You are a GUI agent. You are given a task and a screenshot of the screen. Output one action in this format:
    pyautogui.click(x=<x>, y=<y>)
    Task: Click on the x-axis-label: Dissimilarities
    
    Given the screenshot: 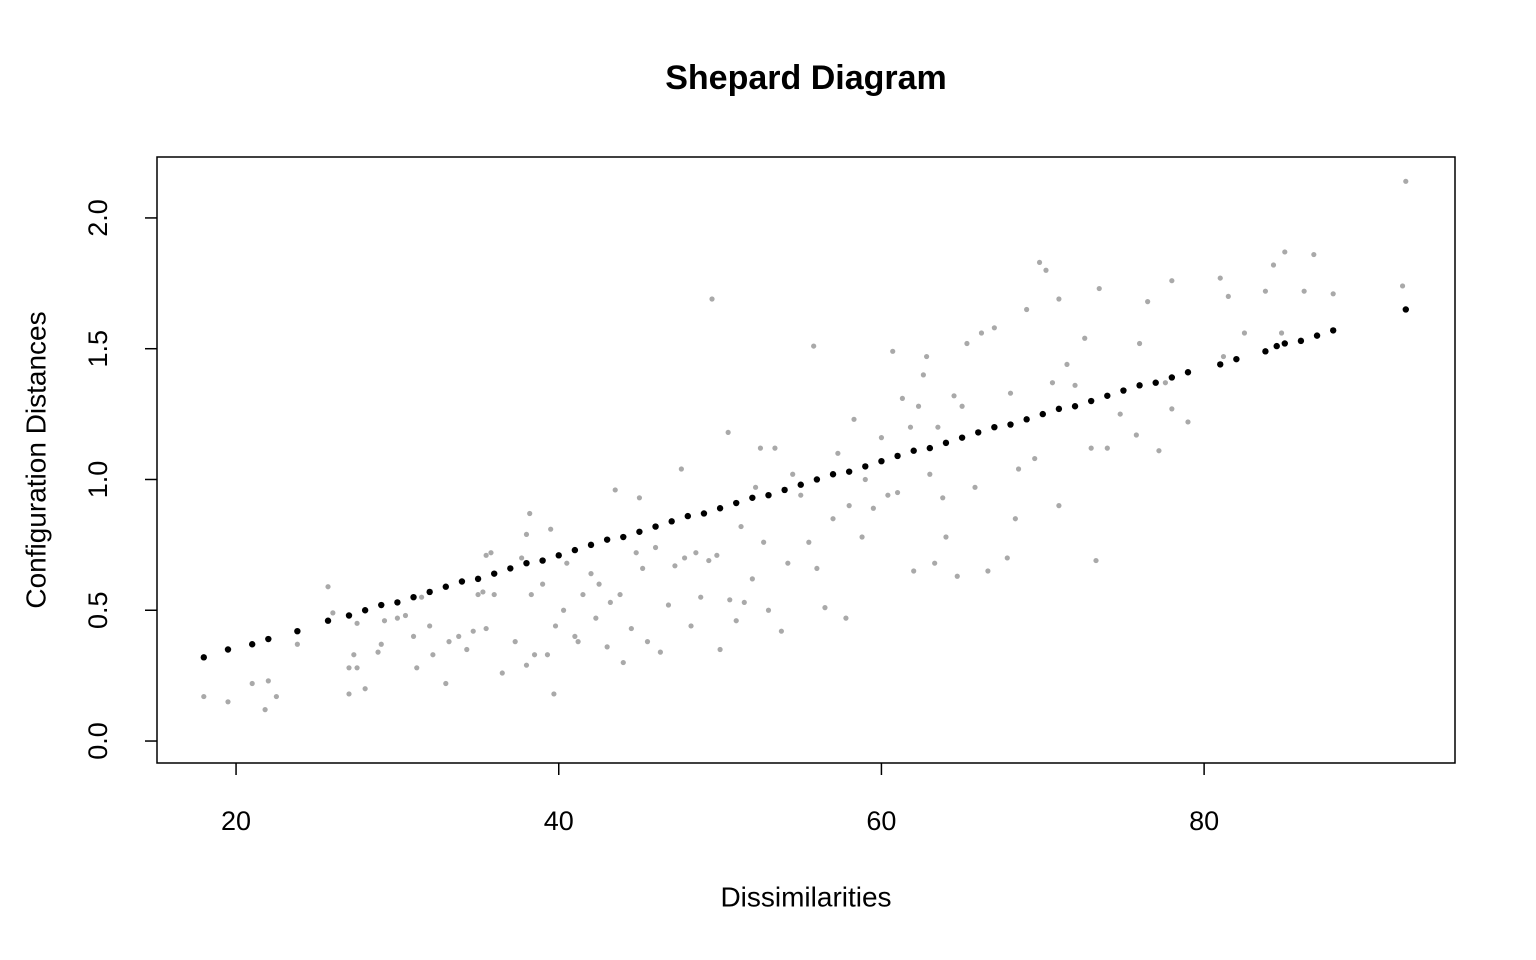 What is the action you would take?
    pyautogui.click(x=805, y=896)
    